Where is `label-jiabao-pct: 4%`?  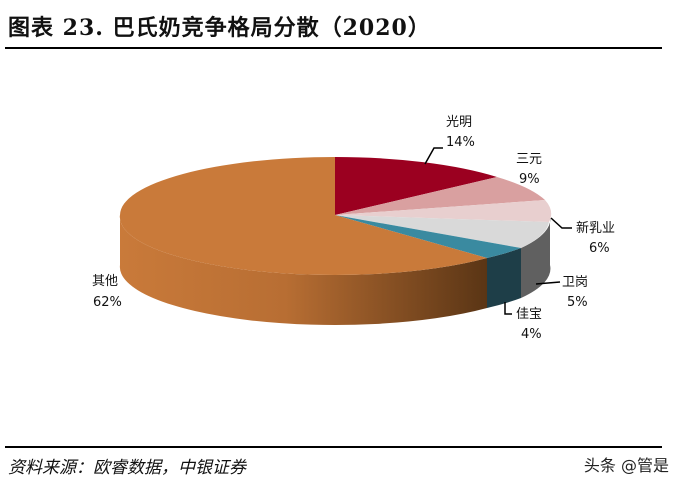
label-jiabao-pct: 4% is located at coordinates (531, 334).